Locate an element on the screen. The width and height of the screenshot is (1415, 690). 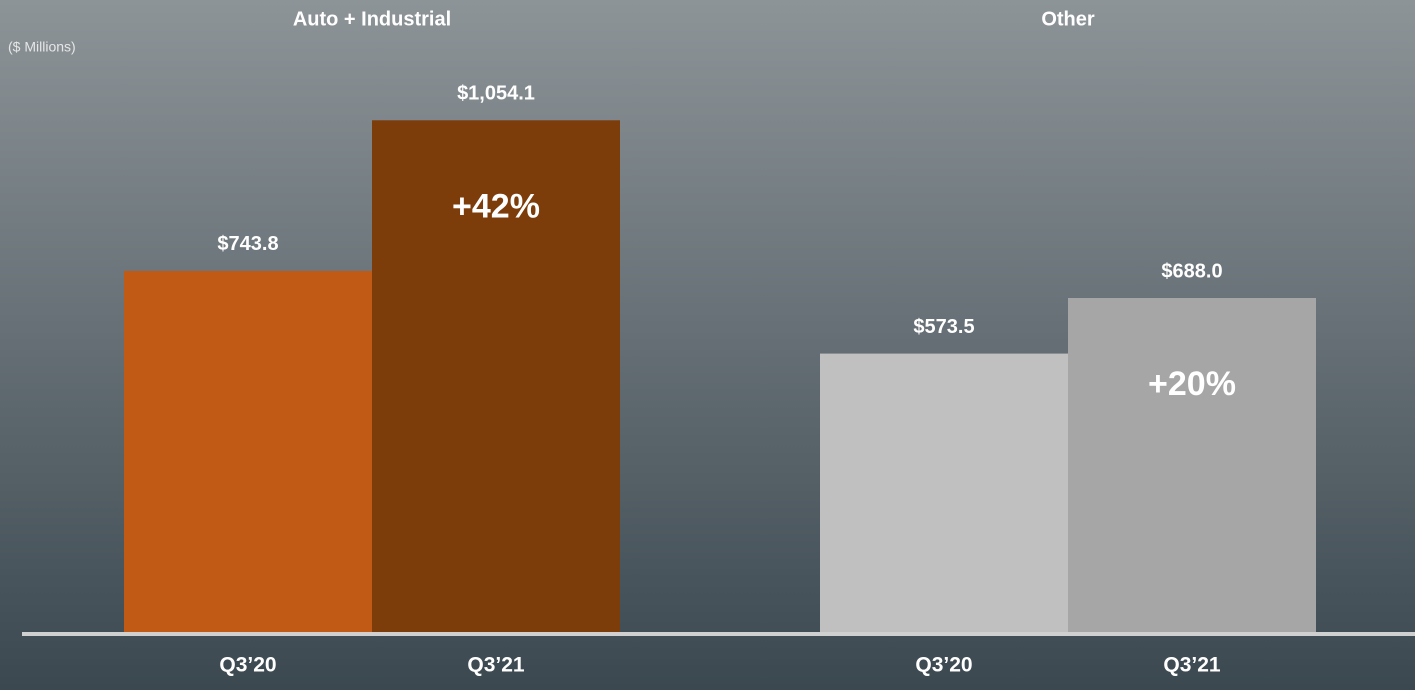
value-label: $573.5 is located at coordinates (943, 327).